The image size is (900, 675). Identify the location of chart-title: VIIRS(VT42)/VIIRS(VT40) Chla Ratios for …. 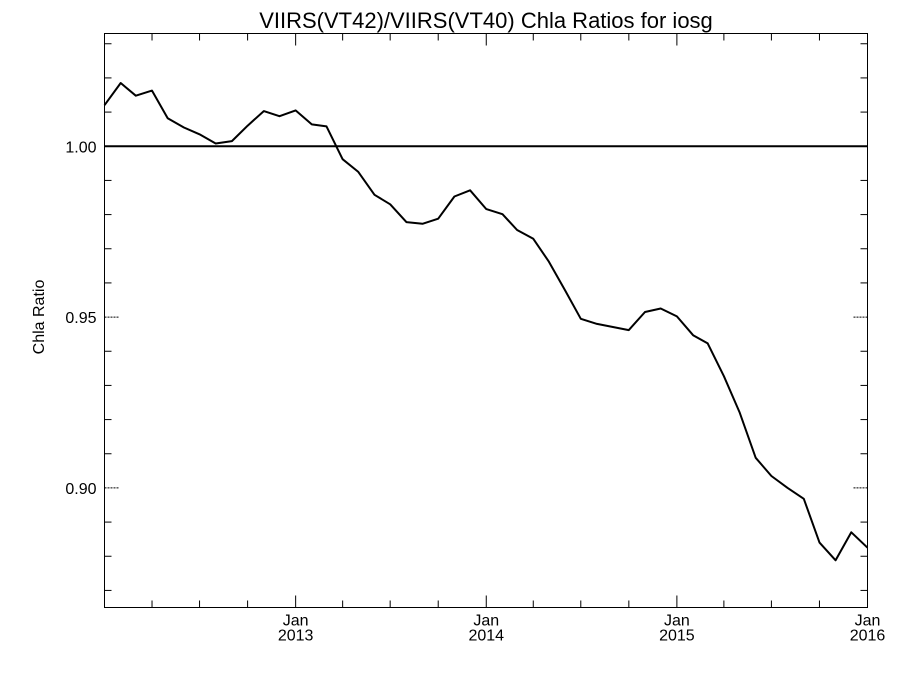
(486, 20).